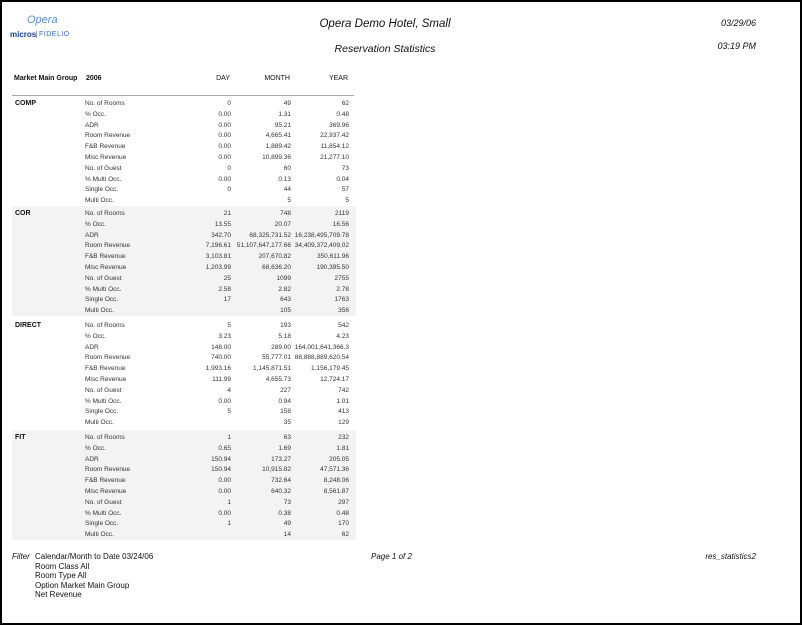 This screenshot has width=802, height=625. Describe the element at coordinates (227, 278) in the screenshot. I see `day-value: 25` at that location.